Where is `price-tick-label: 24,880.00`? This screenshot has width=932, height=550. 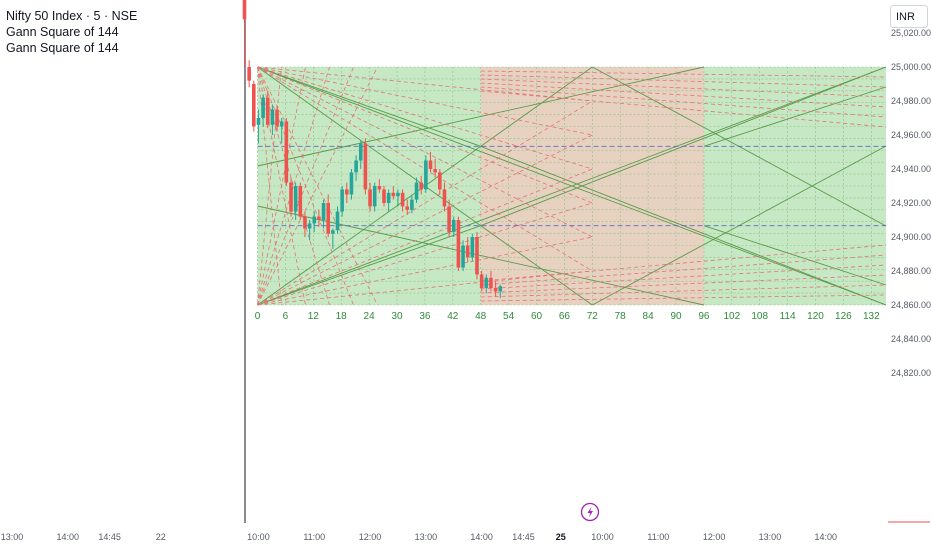
price-tick-label: 24,880.00 is located at coordinates (911, 271).